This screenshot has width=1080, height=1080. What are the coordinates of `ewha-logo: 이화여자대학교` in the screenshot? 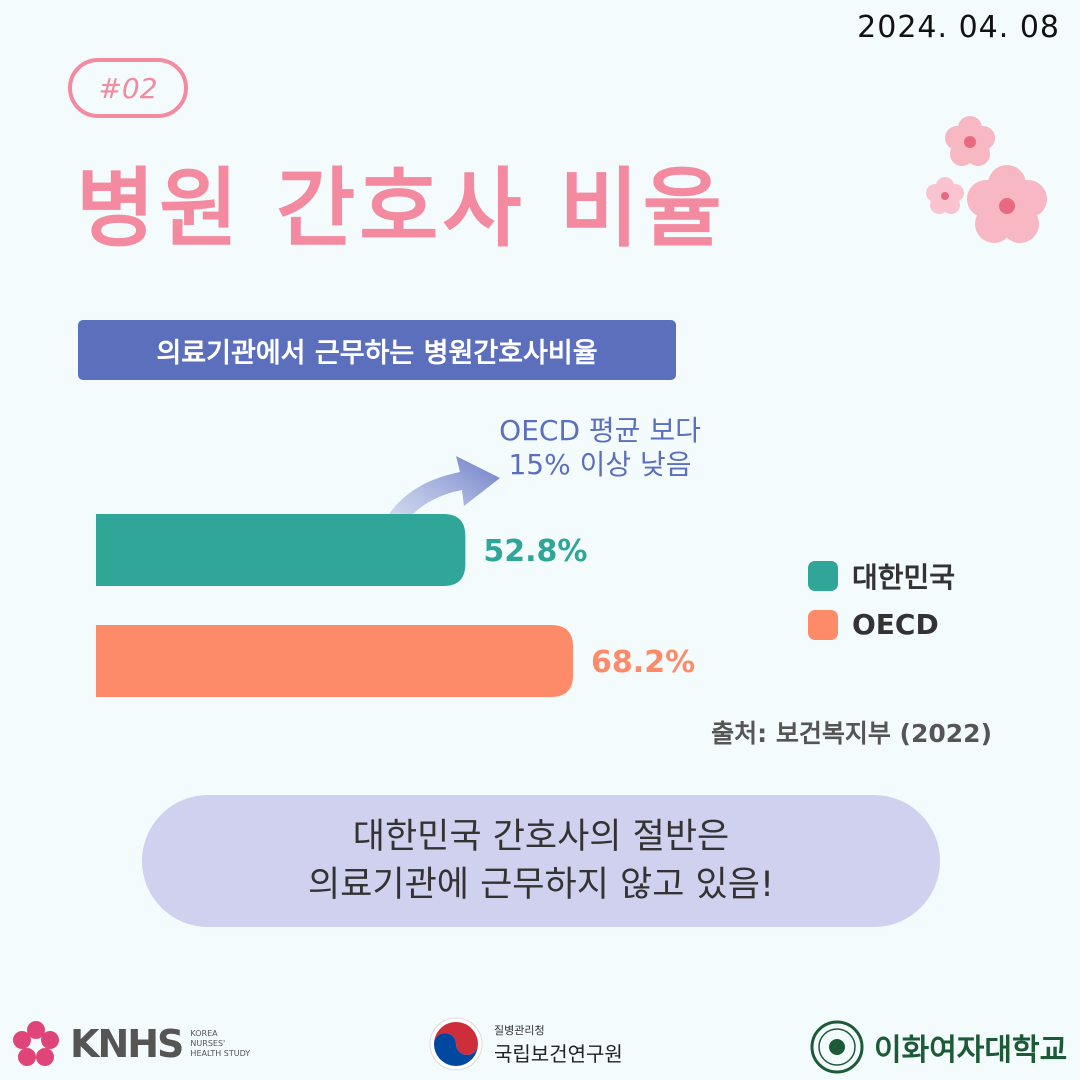 It's located at (938, 1047).